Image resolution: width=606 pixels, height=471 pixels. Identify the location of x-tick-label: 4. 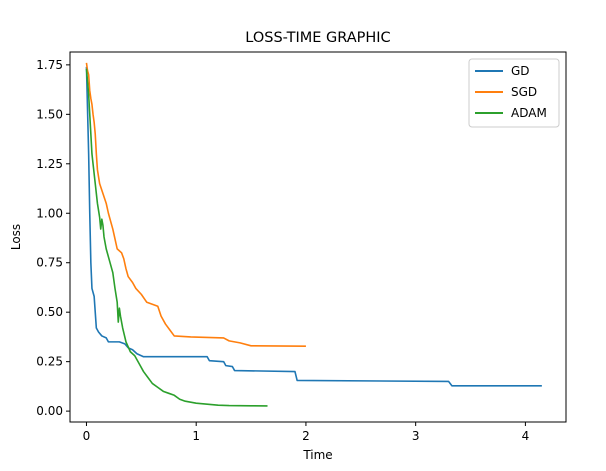
(526, 436).